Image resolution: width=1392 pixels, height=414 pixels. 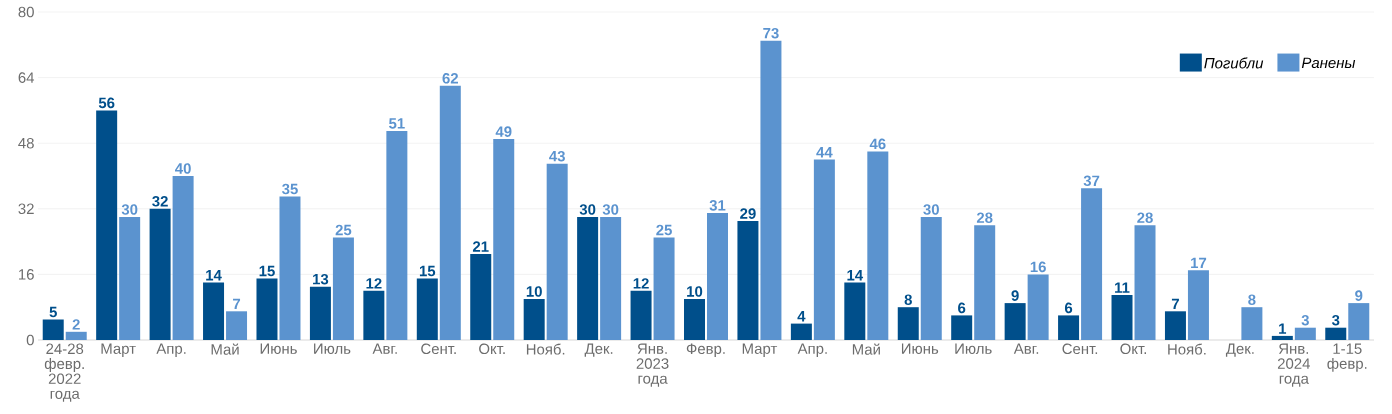 What do you see at coordinates (290, 189) in the screenshot?
I see `data-label: 35` at bounding box center [290, 189].